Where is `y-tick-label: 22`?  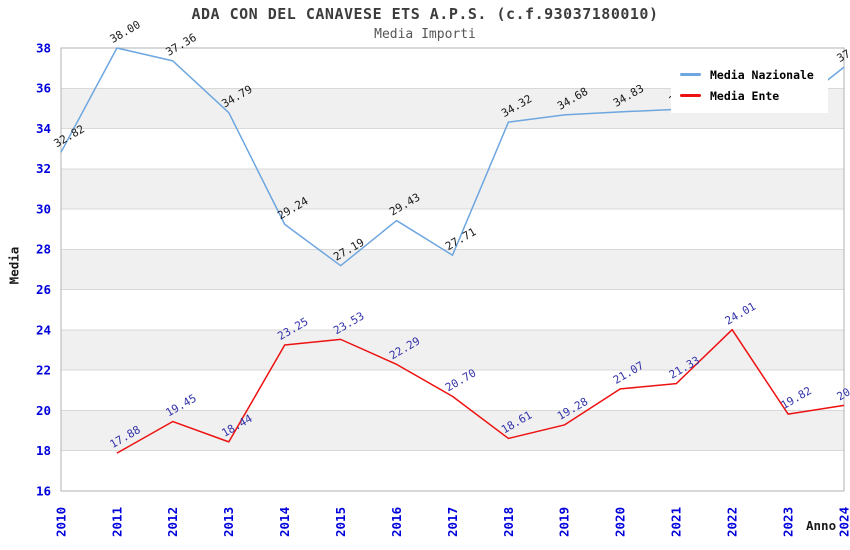
y-tick-label: 22 is located at coordinates (43, 370).